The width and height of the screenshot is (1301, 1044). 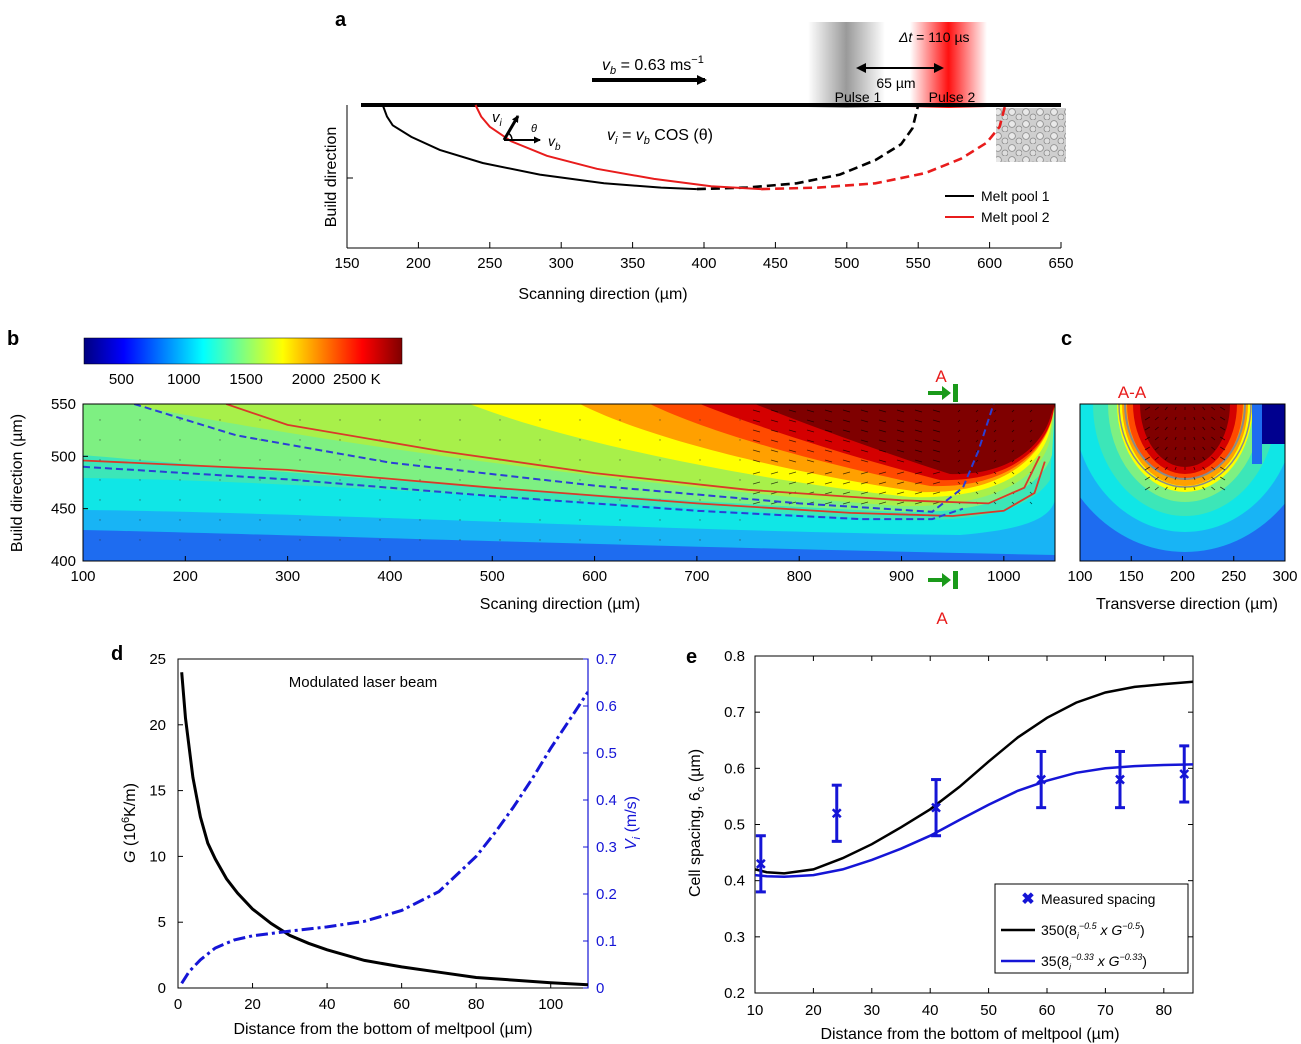 I want to click on b-x-label: Scaning direction (µm), so click(x=560, y=604).